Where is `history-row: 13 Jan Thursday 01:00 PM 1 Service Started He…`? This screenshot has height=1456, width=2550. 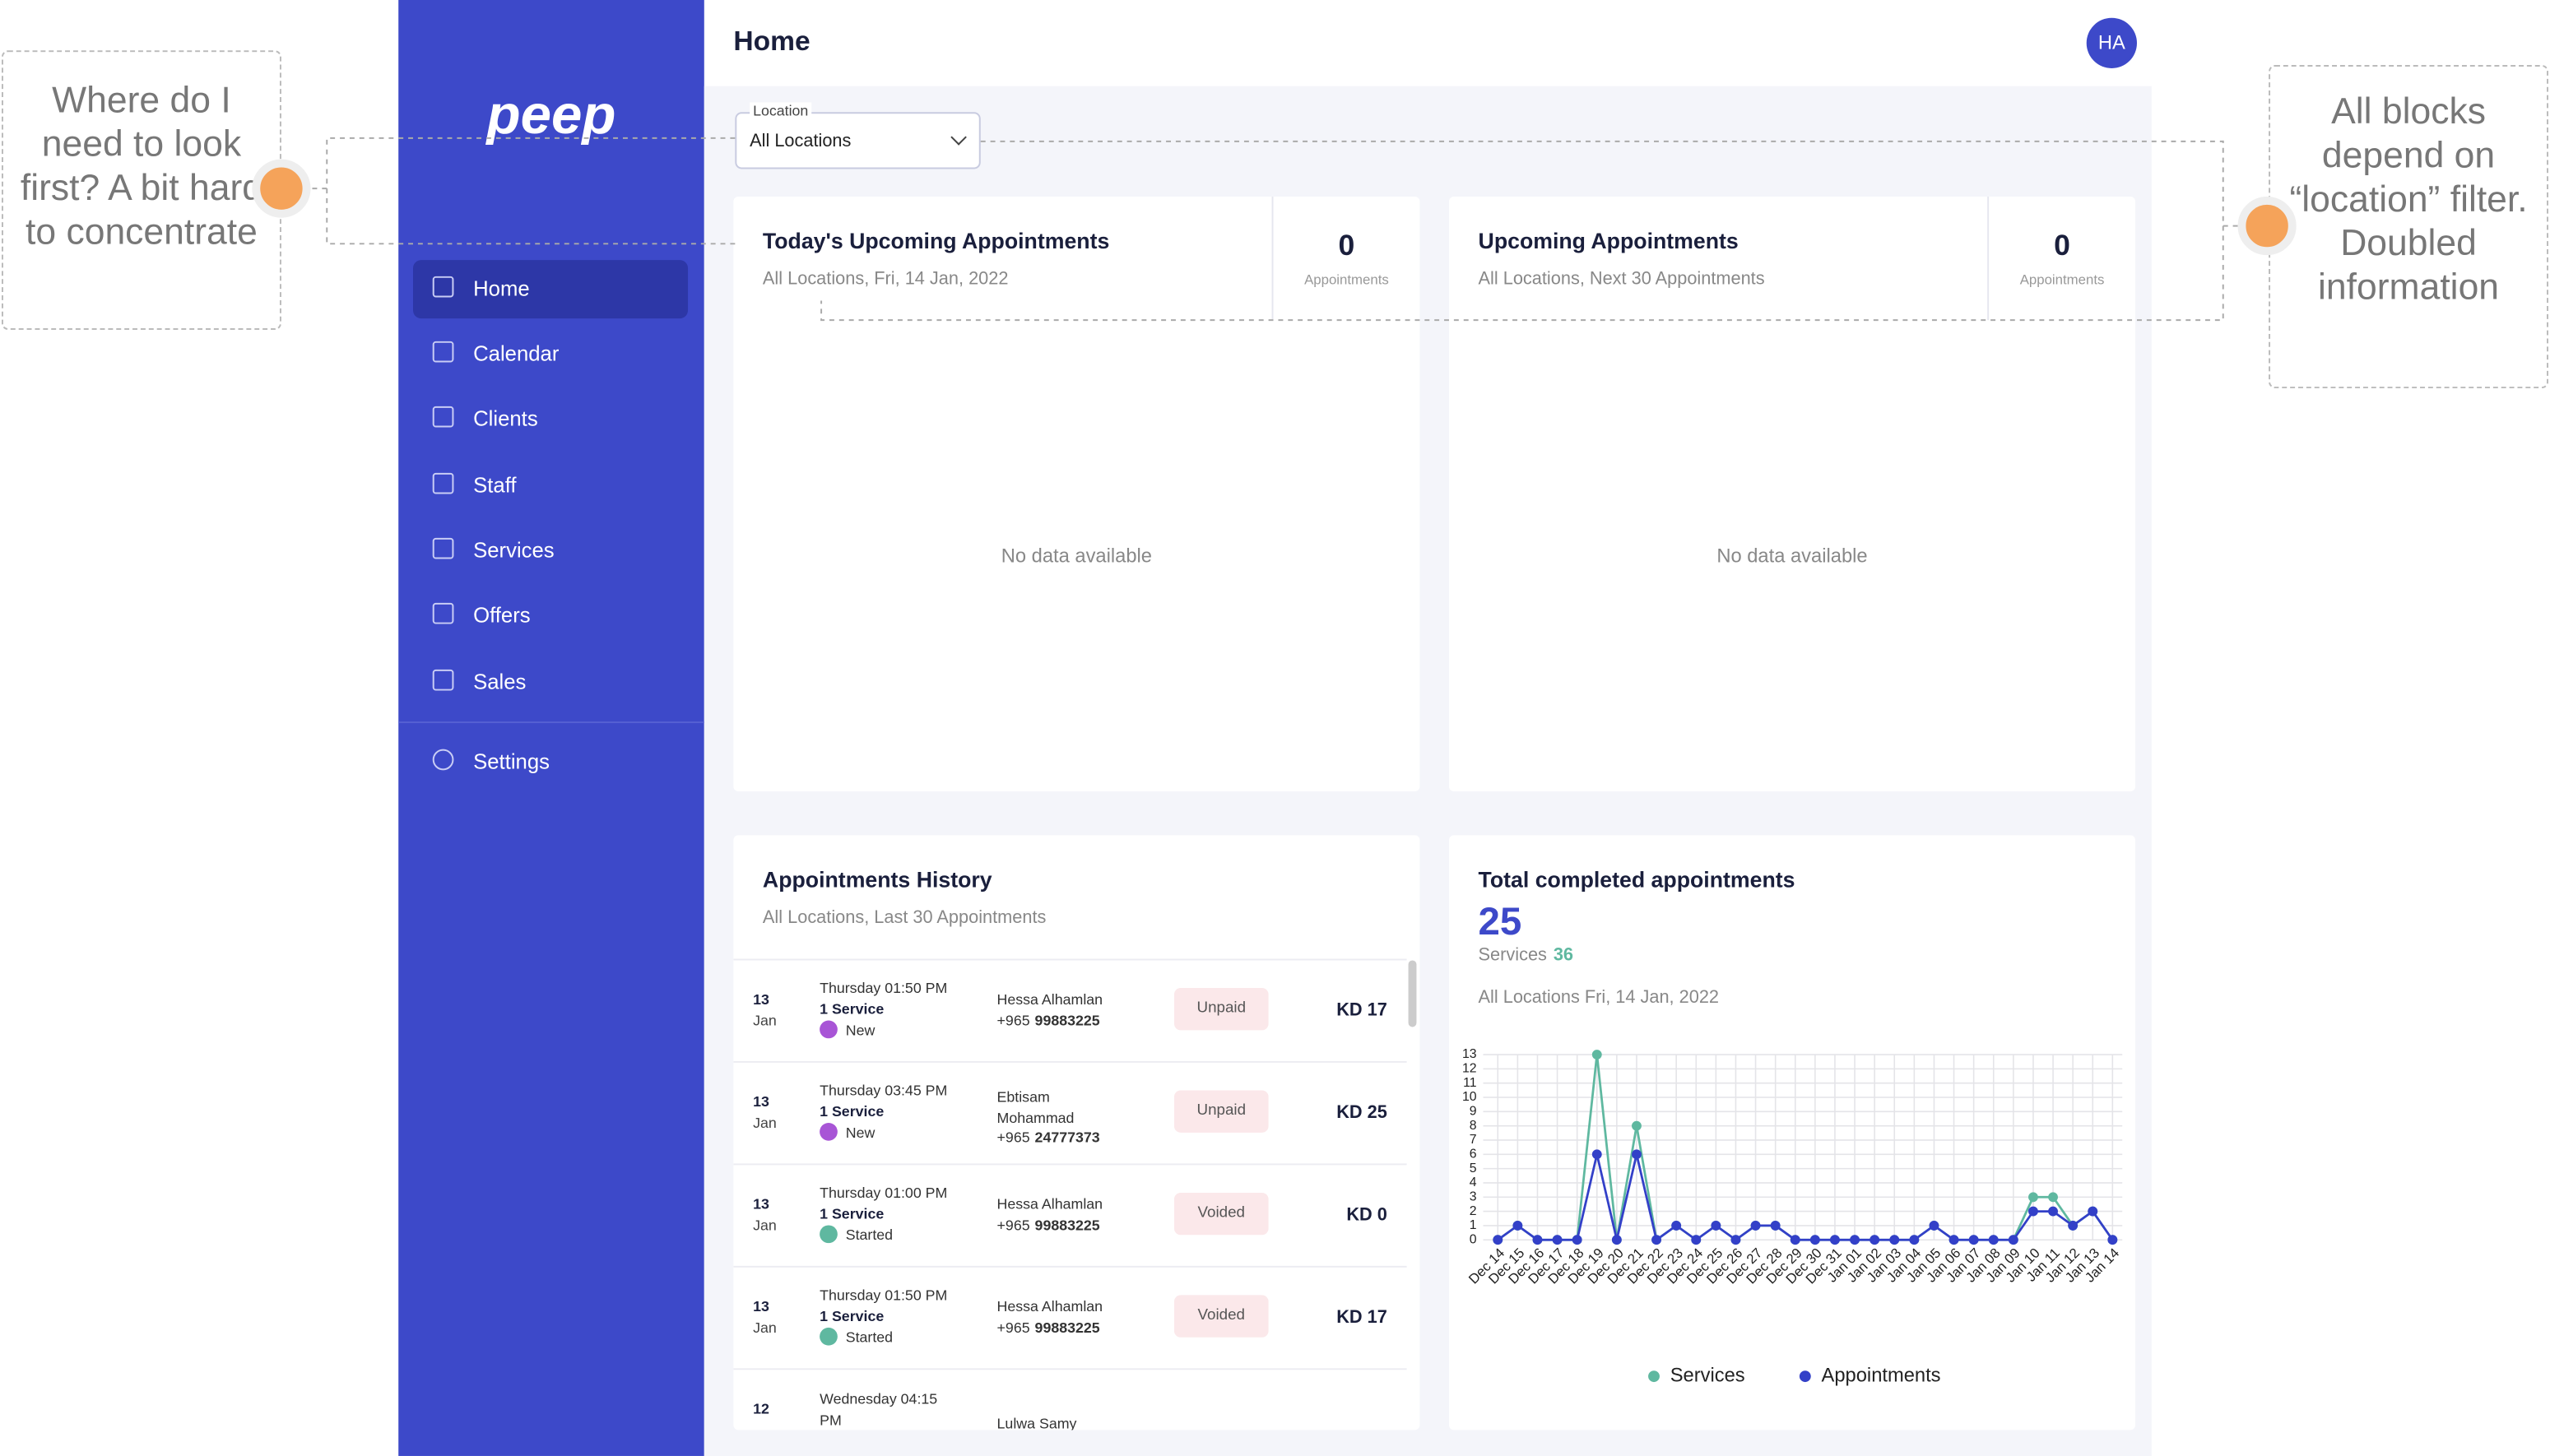 history-row: 13 Jan Thursday 01:00 PM 1 Service Started He… is located at coordinates (1069, 1214).